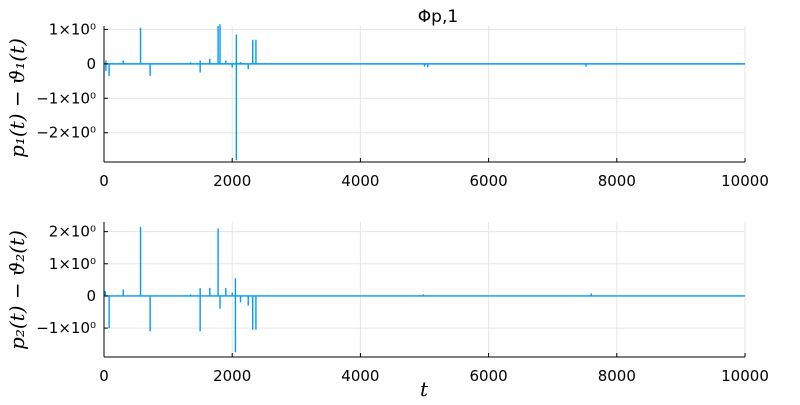  Describe the element at coordinates (617, 181) in the screenshot. I see `subplot-1-x-tick-label-4: 8000` at that location.